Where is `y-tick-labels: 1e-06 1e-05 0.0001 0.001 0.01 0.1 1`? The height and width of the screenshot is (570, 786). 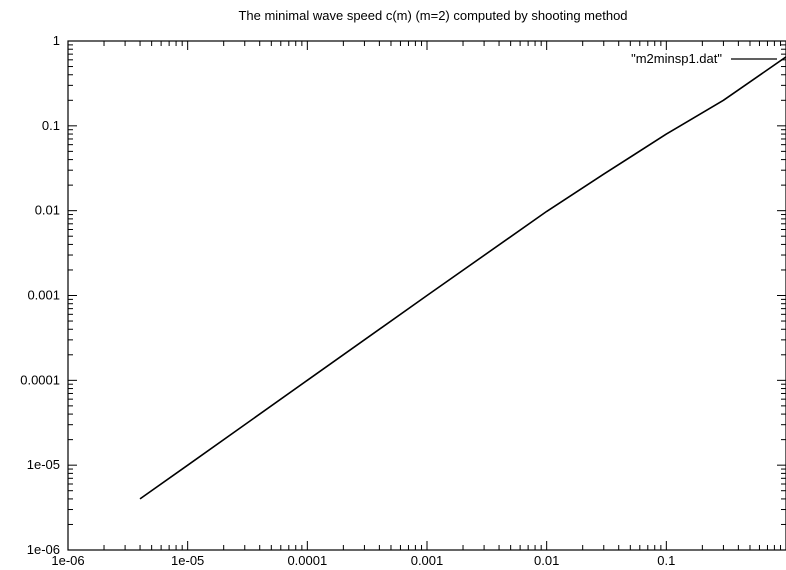 y-tick-labels: 1e-06 1e-05 0.0001 0.001 0.01 0.1 1 is located at coordinates (40, 295).